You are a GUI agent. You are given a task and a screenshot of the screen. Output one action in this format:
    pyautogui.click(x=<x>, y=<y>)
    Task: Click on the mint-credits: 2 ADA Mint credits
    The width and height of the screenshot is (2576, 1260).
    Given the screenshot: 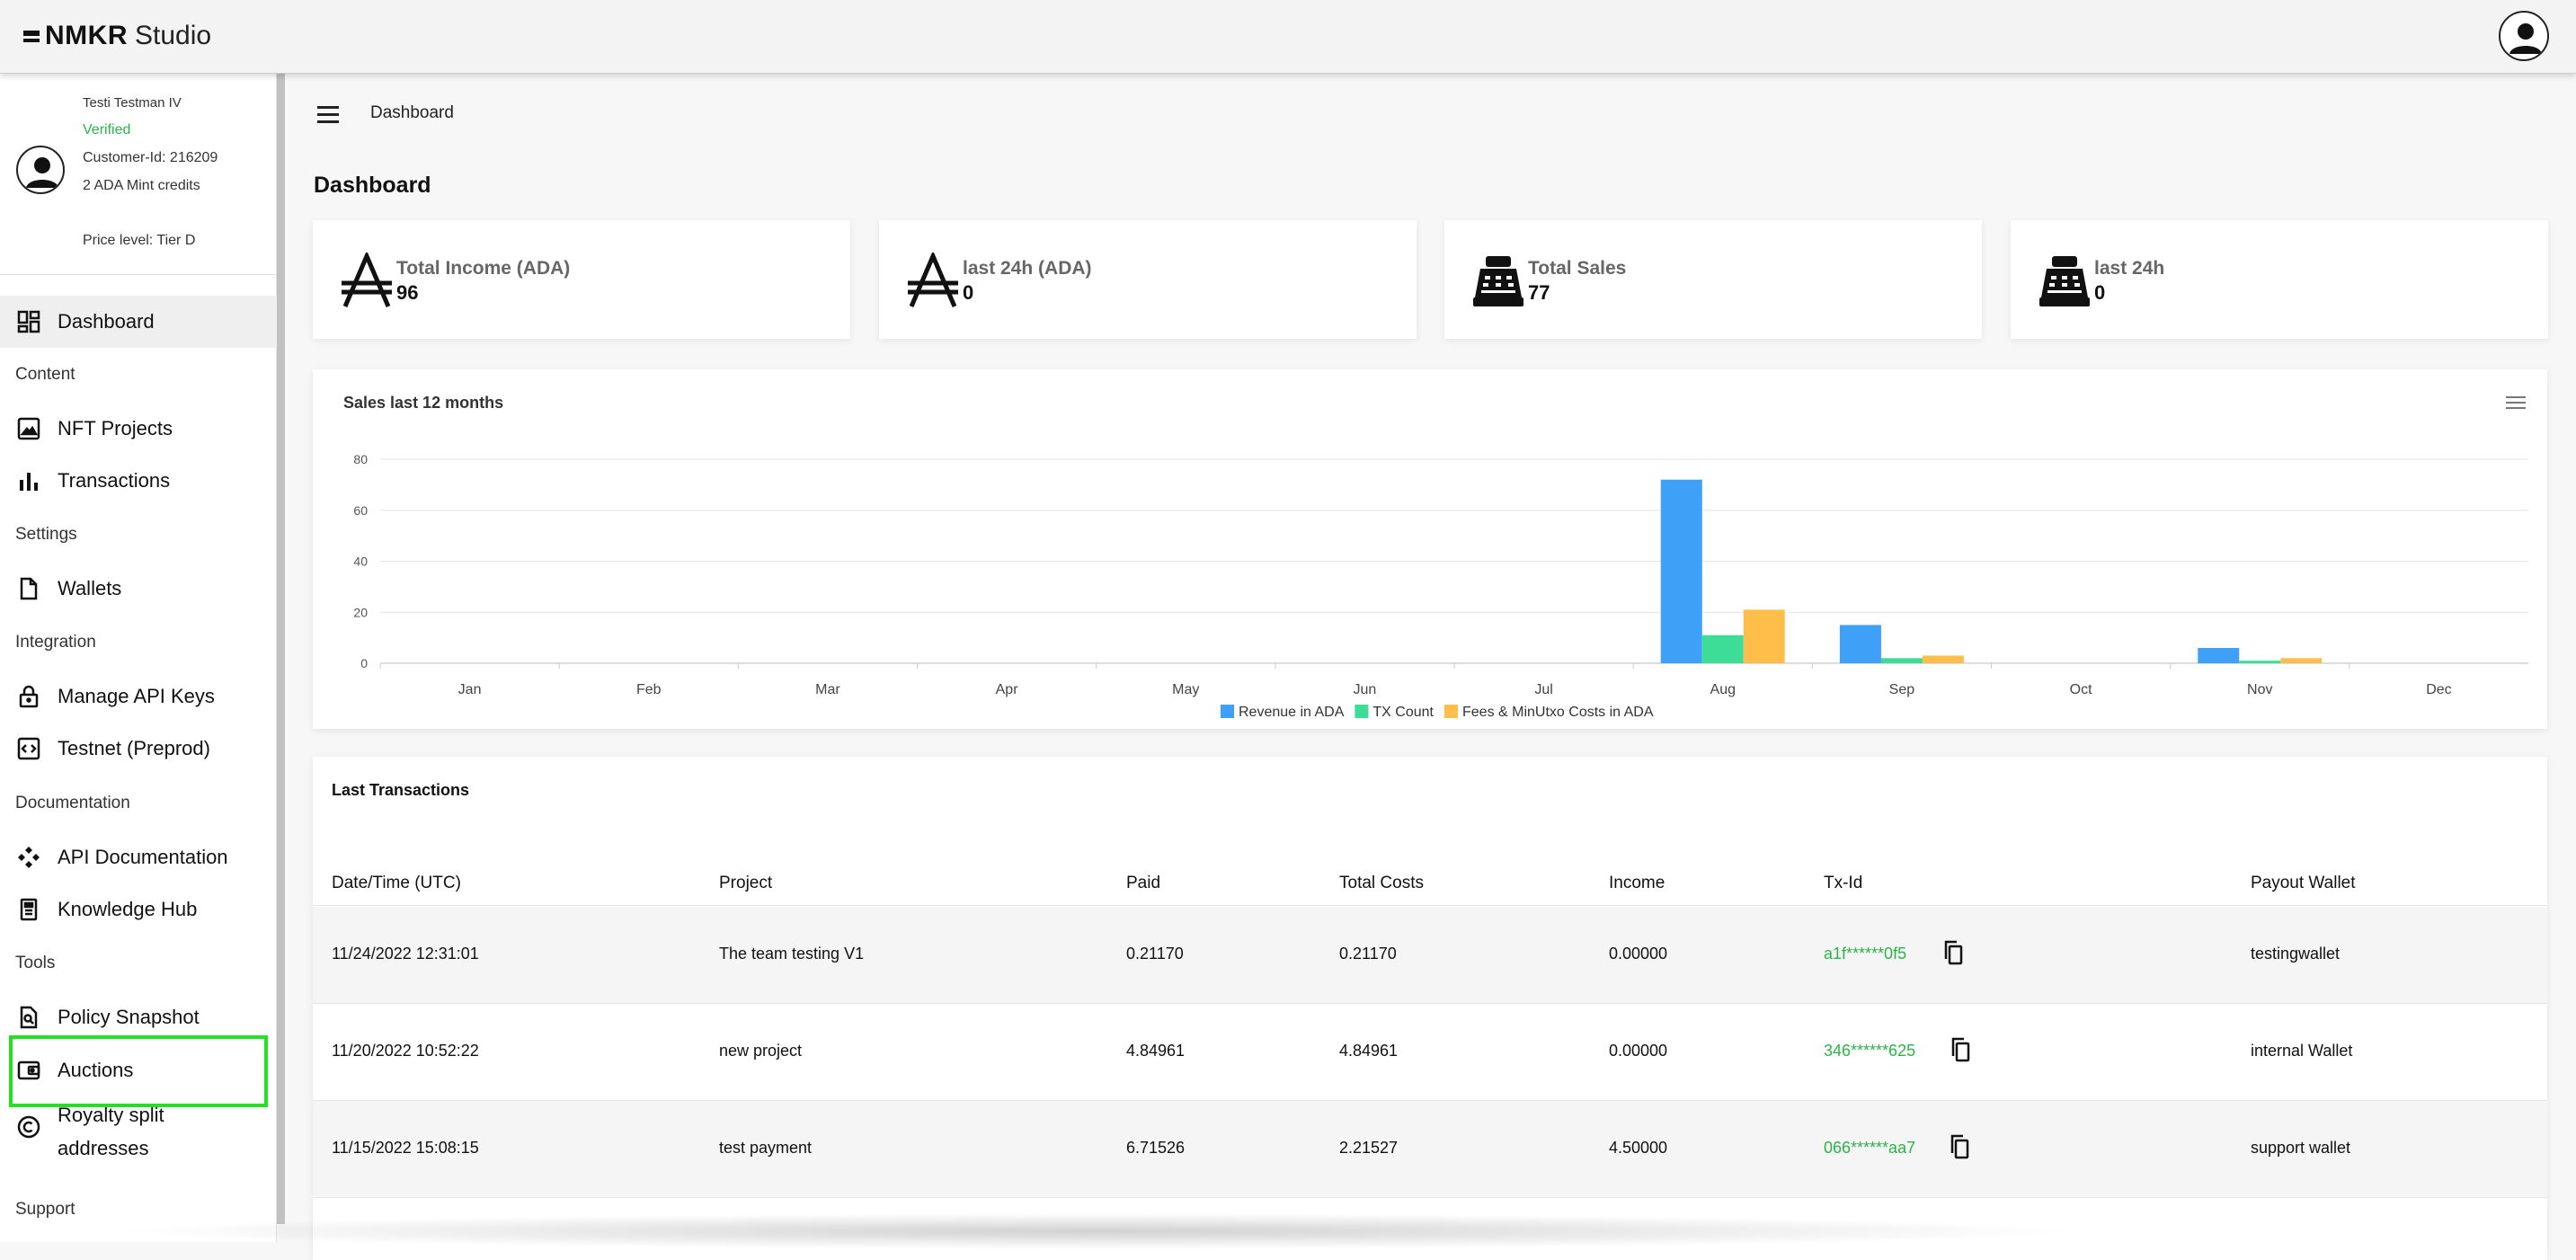 What is the action you would take?
    pyautogui.click(x=141, y=185)
    